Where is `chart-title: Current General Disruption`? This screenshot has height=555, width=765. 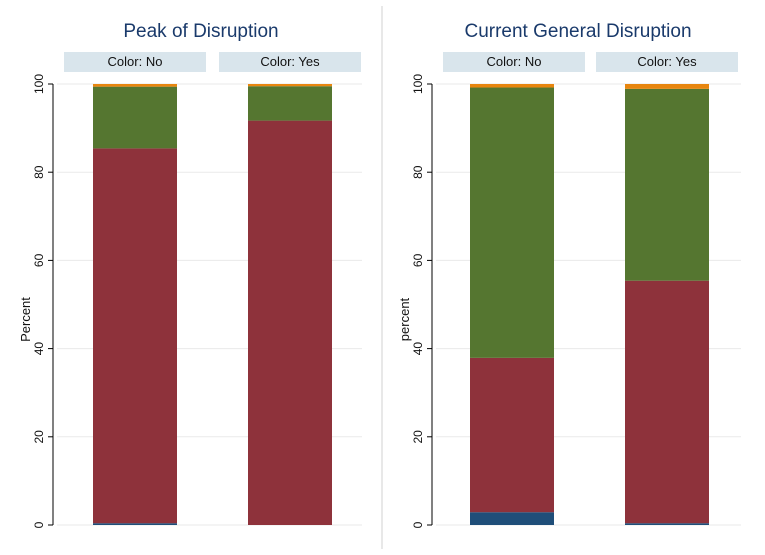
chart-title: Current General Disruption is located at coordinates (577, 31).